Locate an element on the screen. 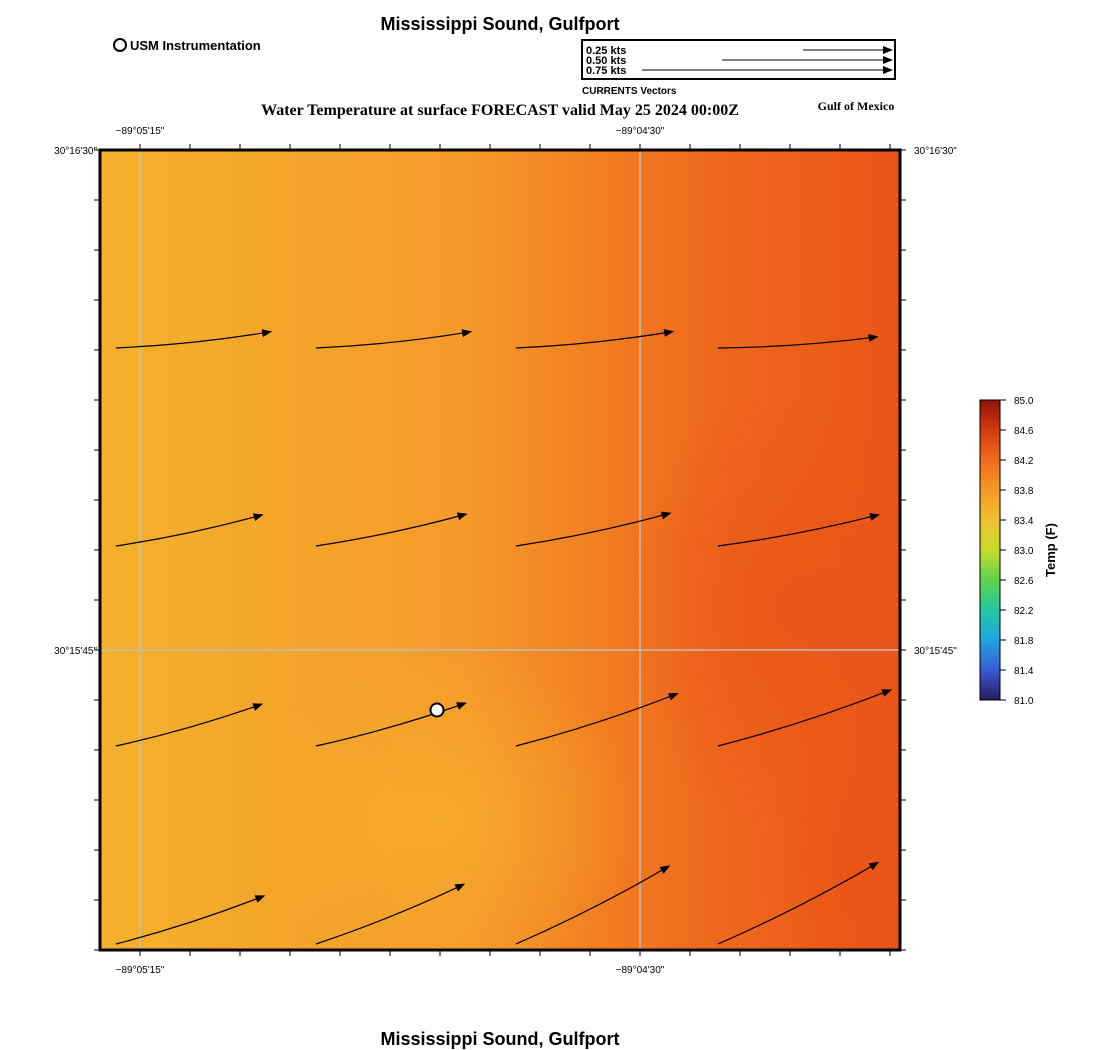 The width and height of the screenshot is (1100, 1050). colorbar-tick-label: 83.8 is located at coordinates (1024, 491).